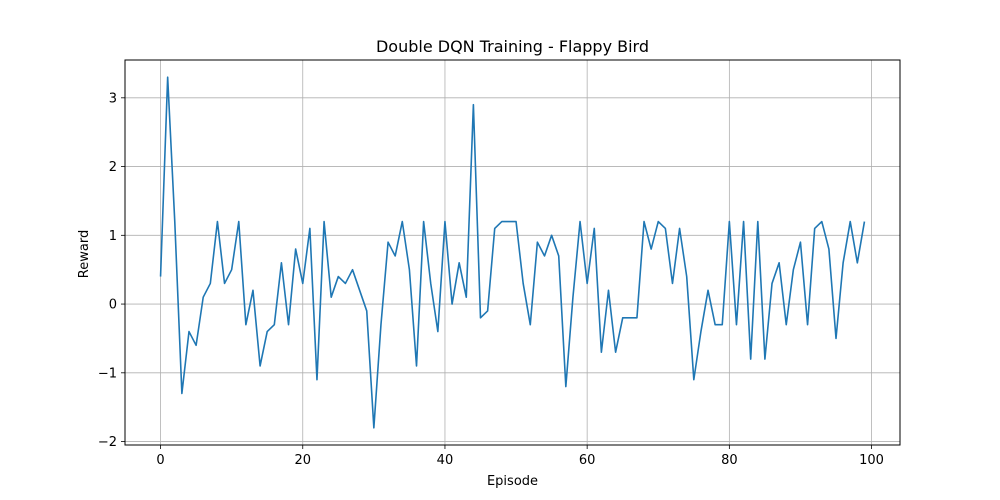  Describe the element at coordinates (113, 98) in the screenshot. I see `y-tick-label: 3` at that location.